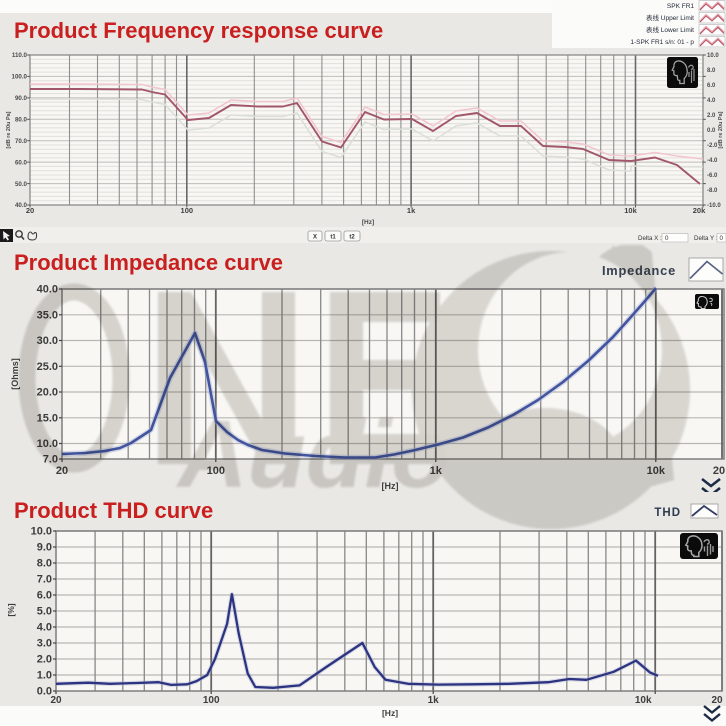 Image resolution: width=726 pixels, height=726 pixels. What do you see at coordinates (21, 162) in the screenshot?
I see `svg-text: 60.0` at bounding box center [21, 162].